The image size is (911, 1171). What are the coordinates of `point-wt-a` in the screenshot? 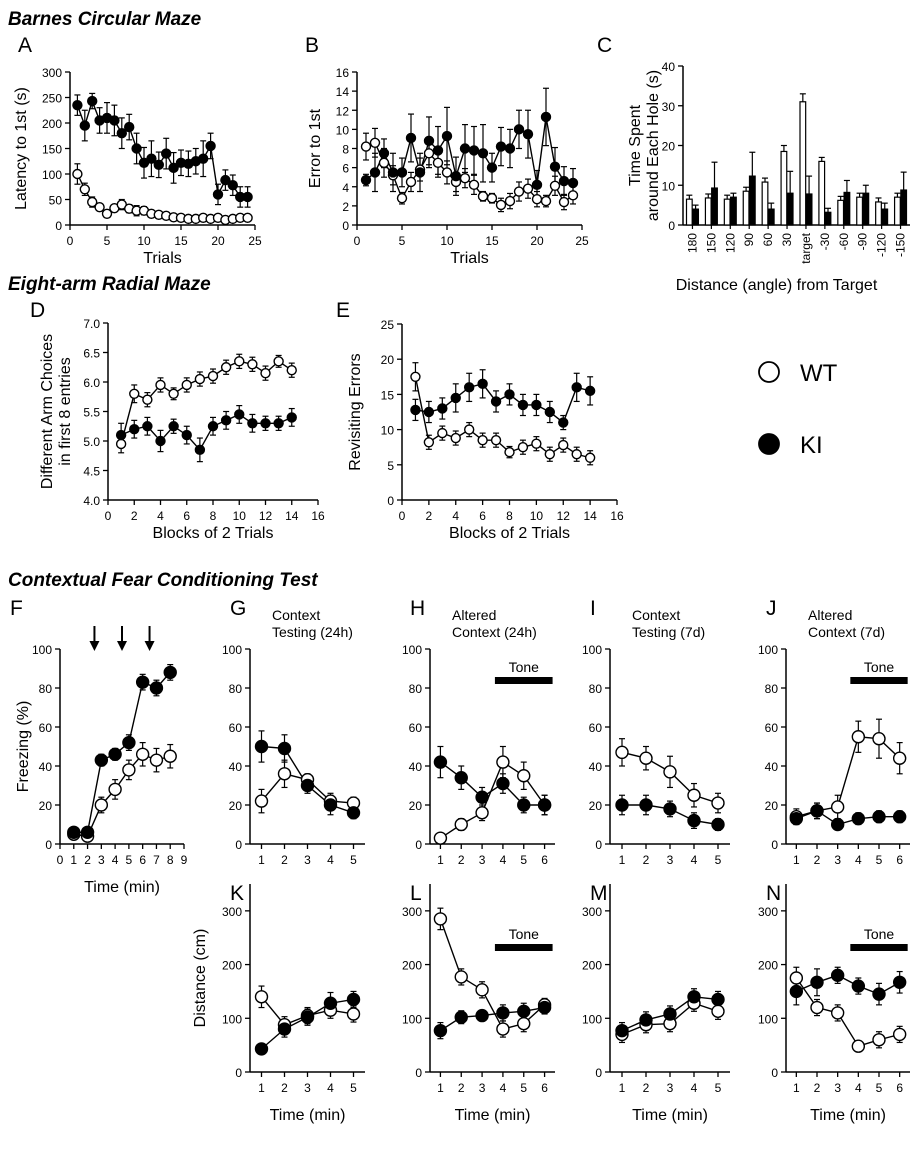 It's located at (85, 189).